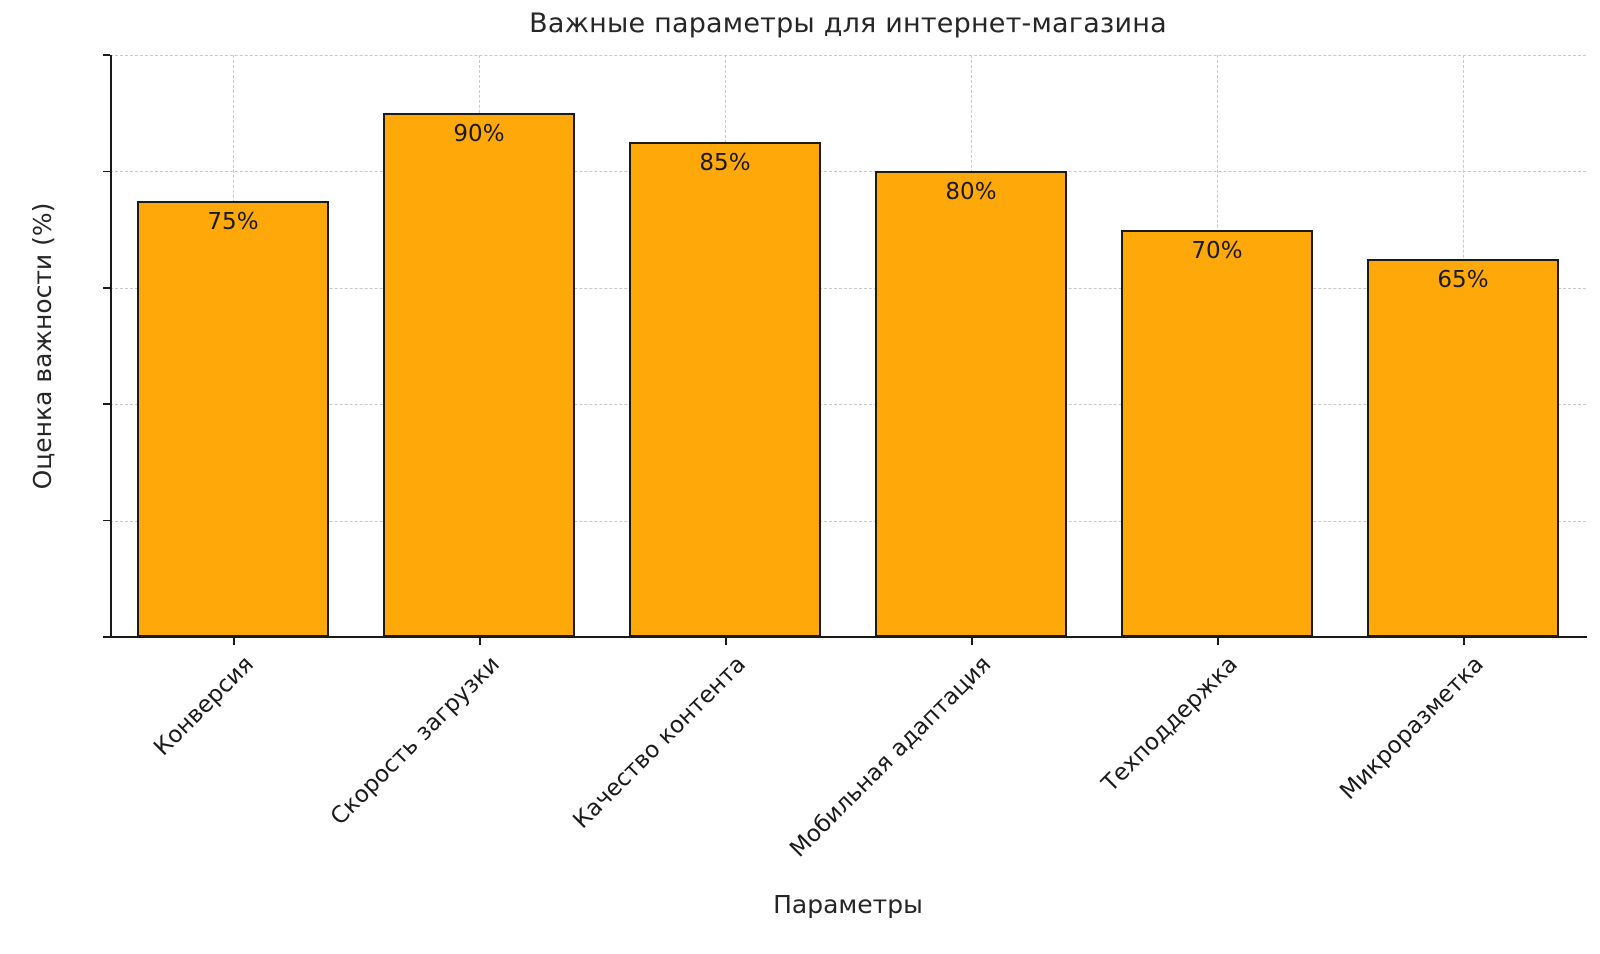 The image size is (1600, 954). I want to click on bar-value-label: 75%, so click(233, 221).